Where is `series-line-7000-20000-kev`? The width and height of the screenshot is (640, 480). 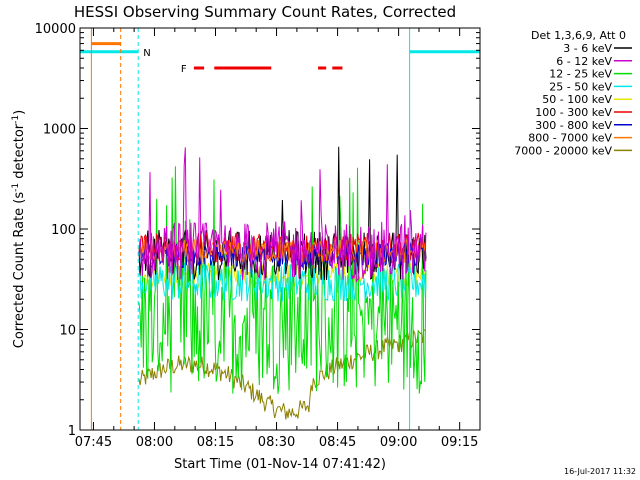 series-line-7000-20000-kev is located at coordinates (282, 374).